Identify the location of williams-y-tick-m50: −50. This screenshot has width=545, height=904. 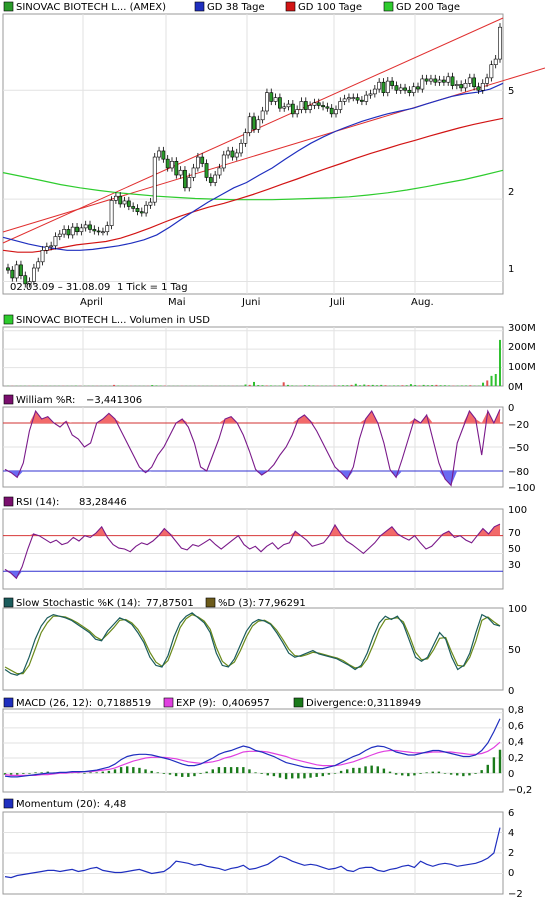
(518, 448).